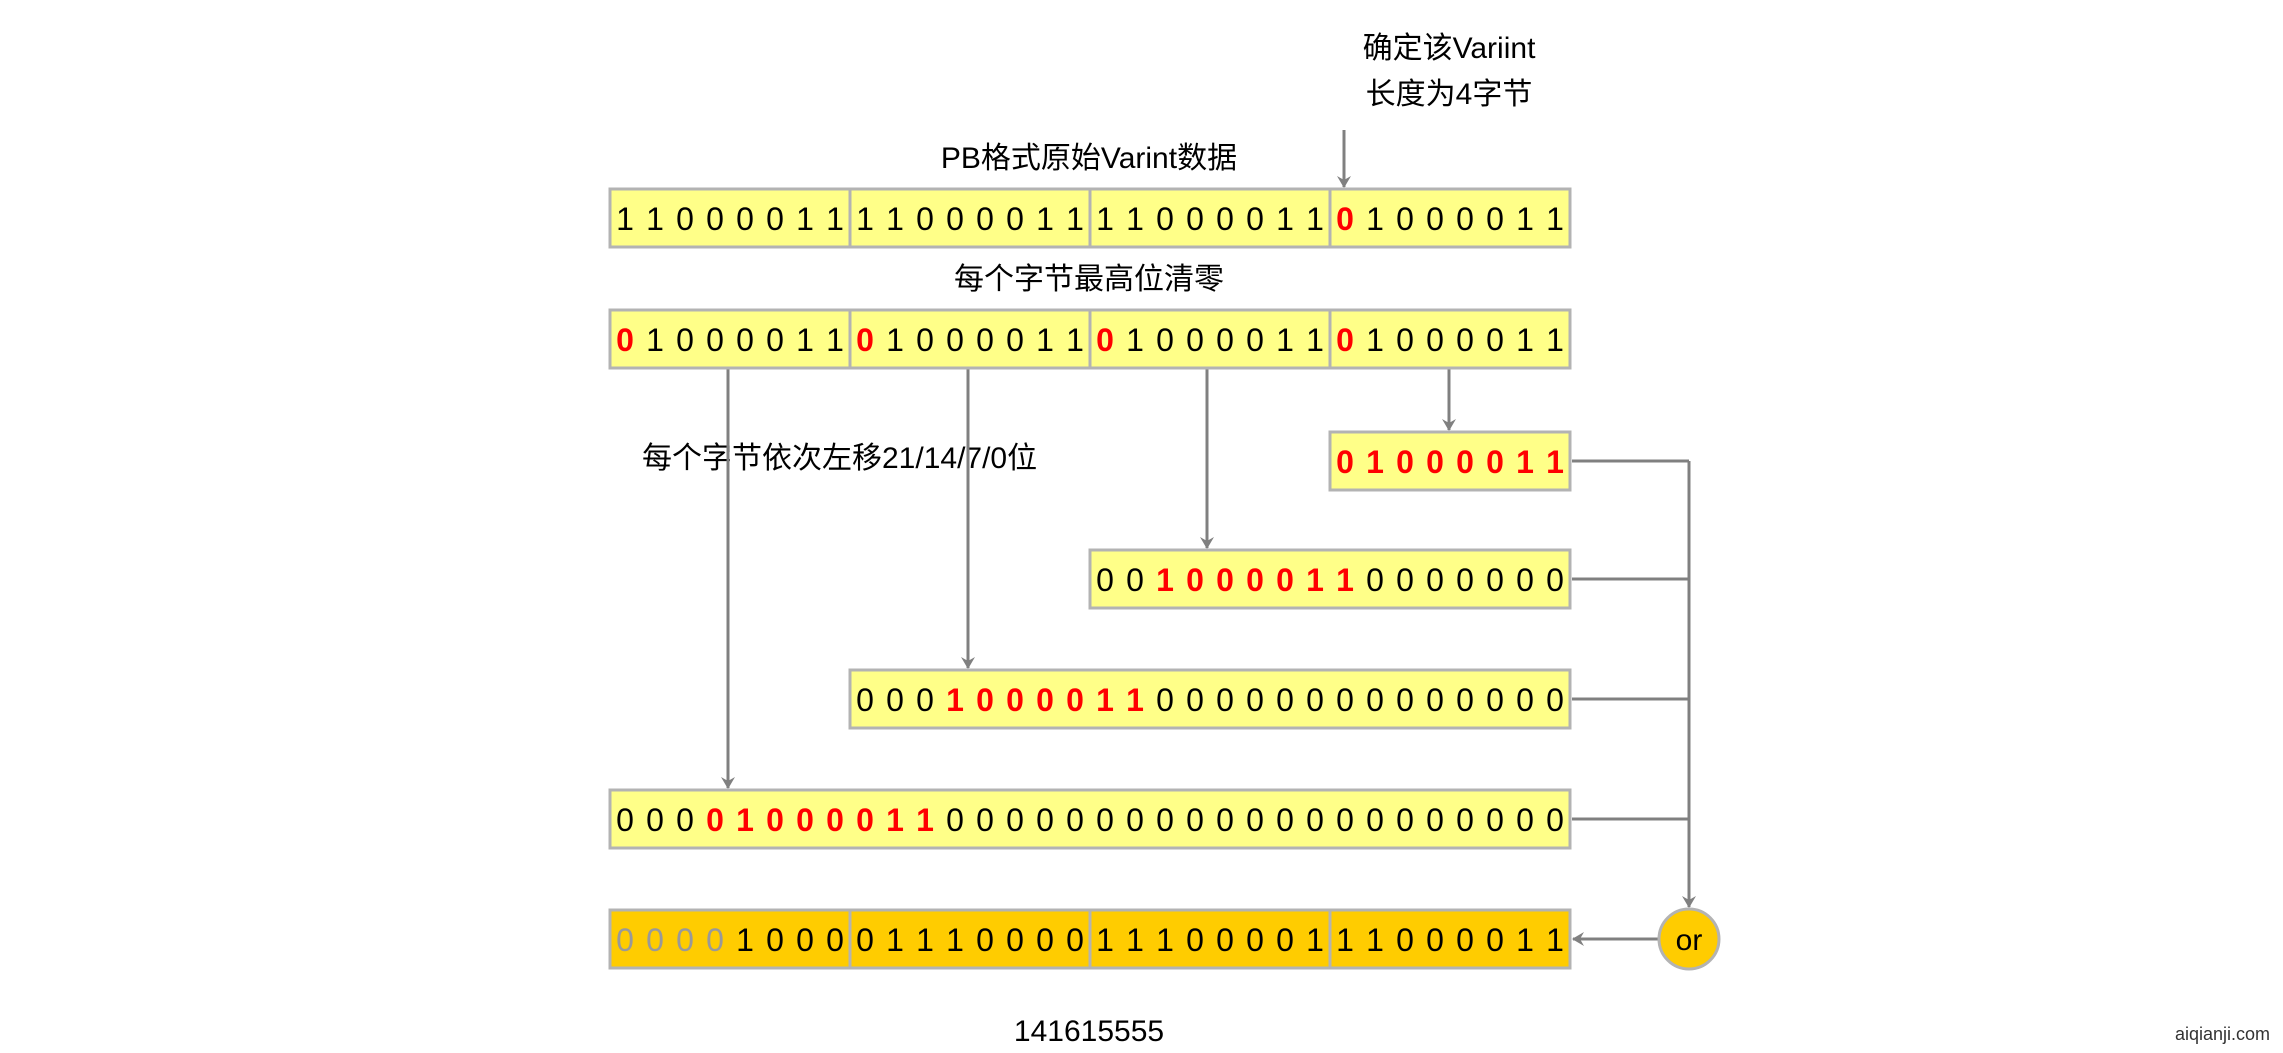  I want to click on or-circle, so click(1689, 939).